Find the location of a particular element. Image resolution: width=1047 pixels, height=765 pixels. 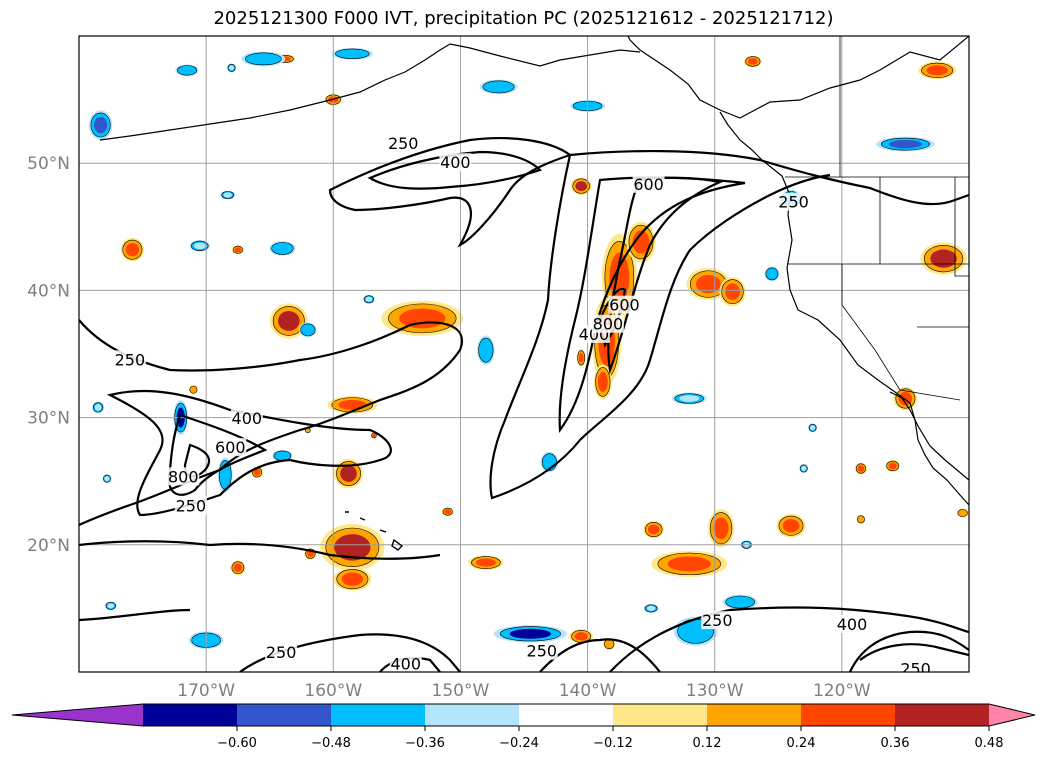

colorbar-tick-label: 0.24 is located at coordinates (801, 743).